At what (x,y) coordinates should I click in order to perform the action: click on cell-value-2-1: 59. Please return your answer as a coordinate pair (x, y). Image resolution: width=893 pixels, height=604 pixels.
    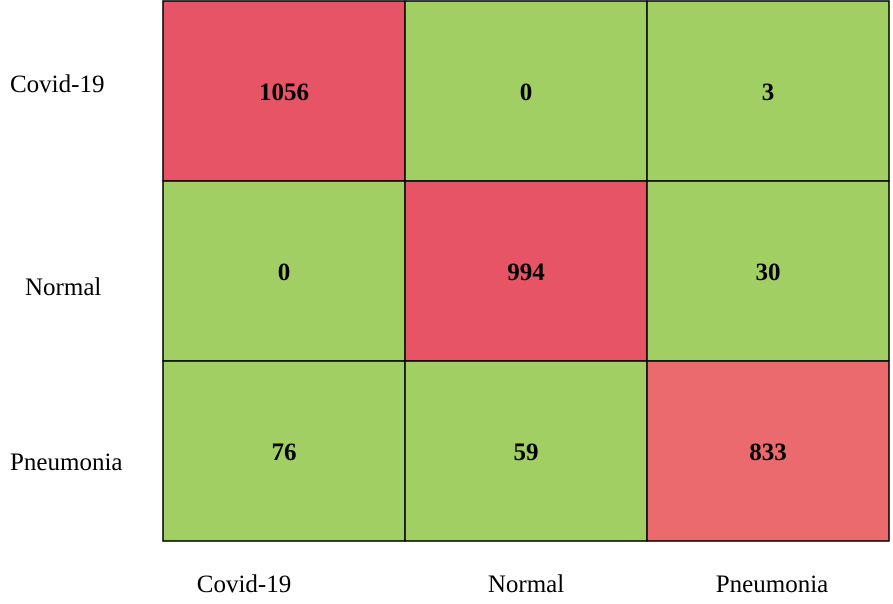
    Looking at the image, I should click on (526, 452).